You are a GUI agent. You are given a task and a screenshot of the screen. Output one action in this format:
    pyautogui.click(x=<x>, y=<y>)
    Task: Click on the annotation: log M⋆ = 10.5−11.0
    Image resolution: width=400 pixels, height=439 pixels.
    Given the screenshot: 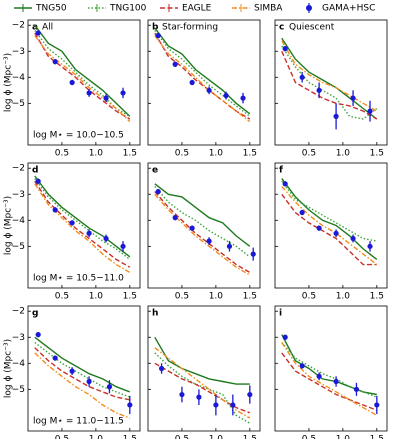 What is the action you would take?
    pyautogui.click(x=78, y=279)
    